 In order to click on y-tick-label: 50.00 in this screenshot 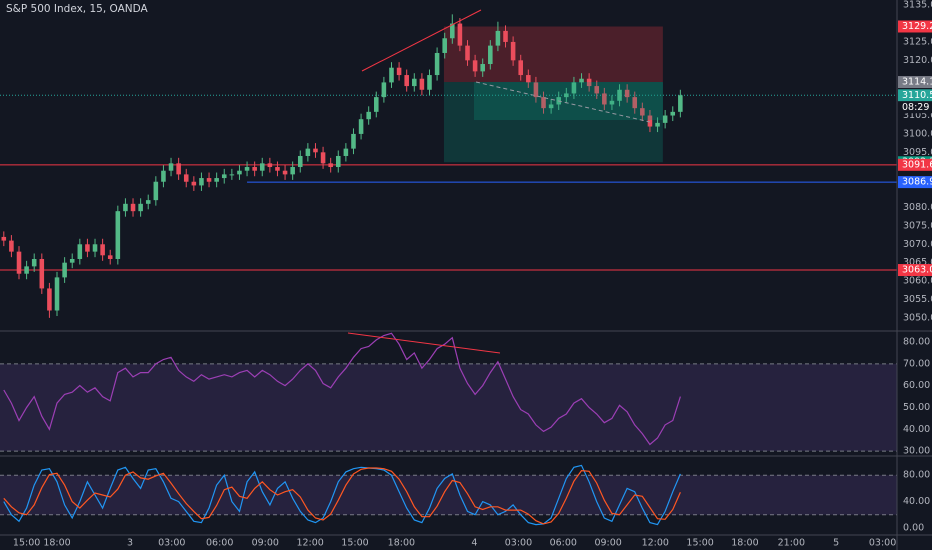, I will do `click(916, 407)`.